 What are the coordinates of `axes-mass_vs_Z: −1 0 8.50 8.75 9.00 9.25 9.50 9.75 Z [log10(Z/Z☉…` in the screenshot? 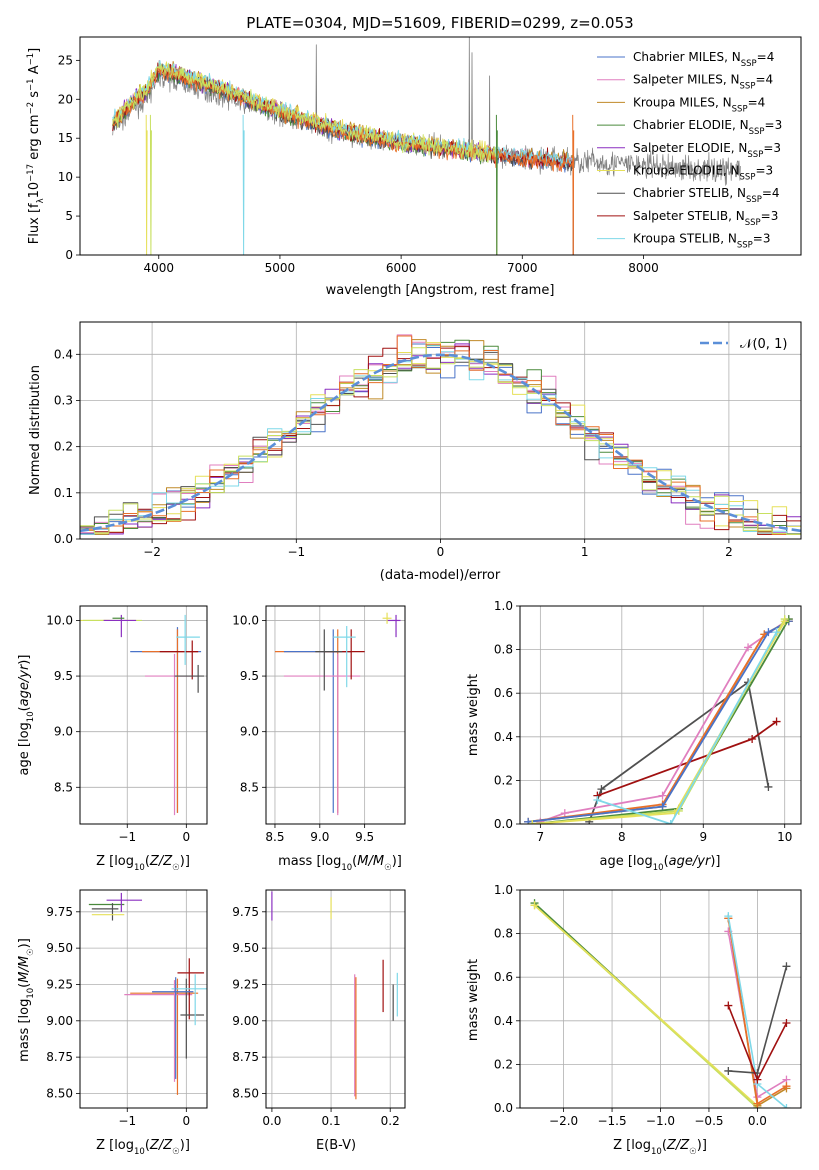 It's located at (112, 1023).